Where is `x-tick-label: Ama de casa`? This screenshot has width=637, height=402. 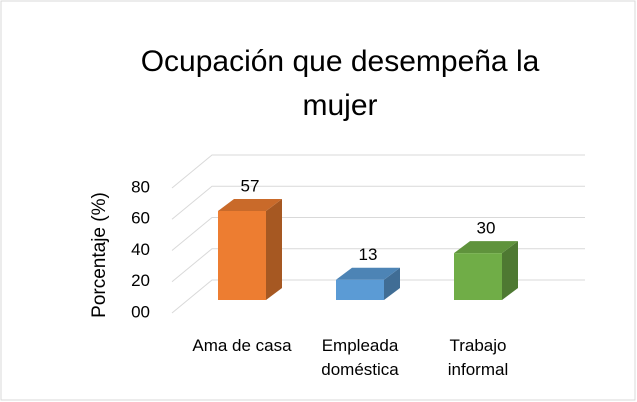 x-tick-label: Ama de casa is located at coordinates (242, 345).